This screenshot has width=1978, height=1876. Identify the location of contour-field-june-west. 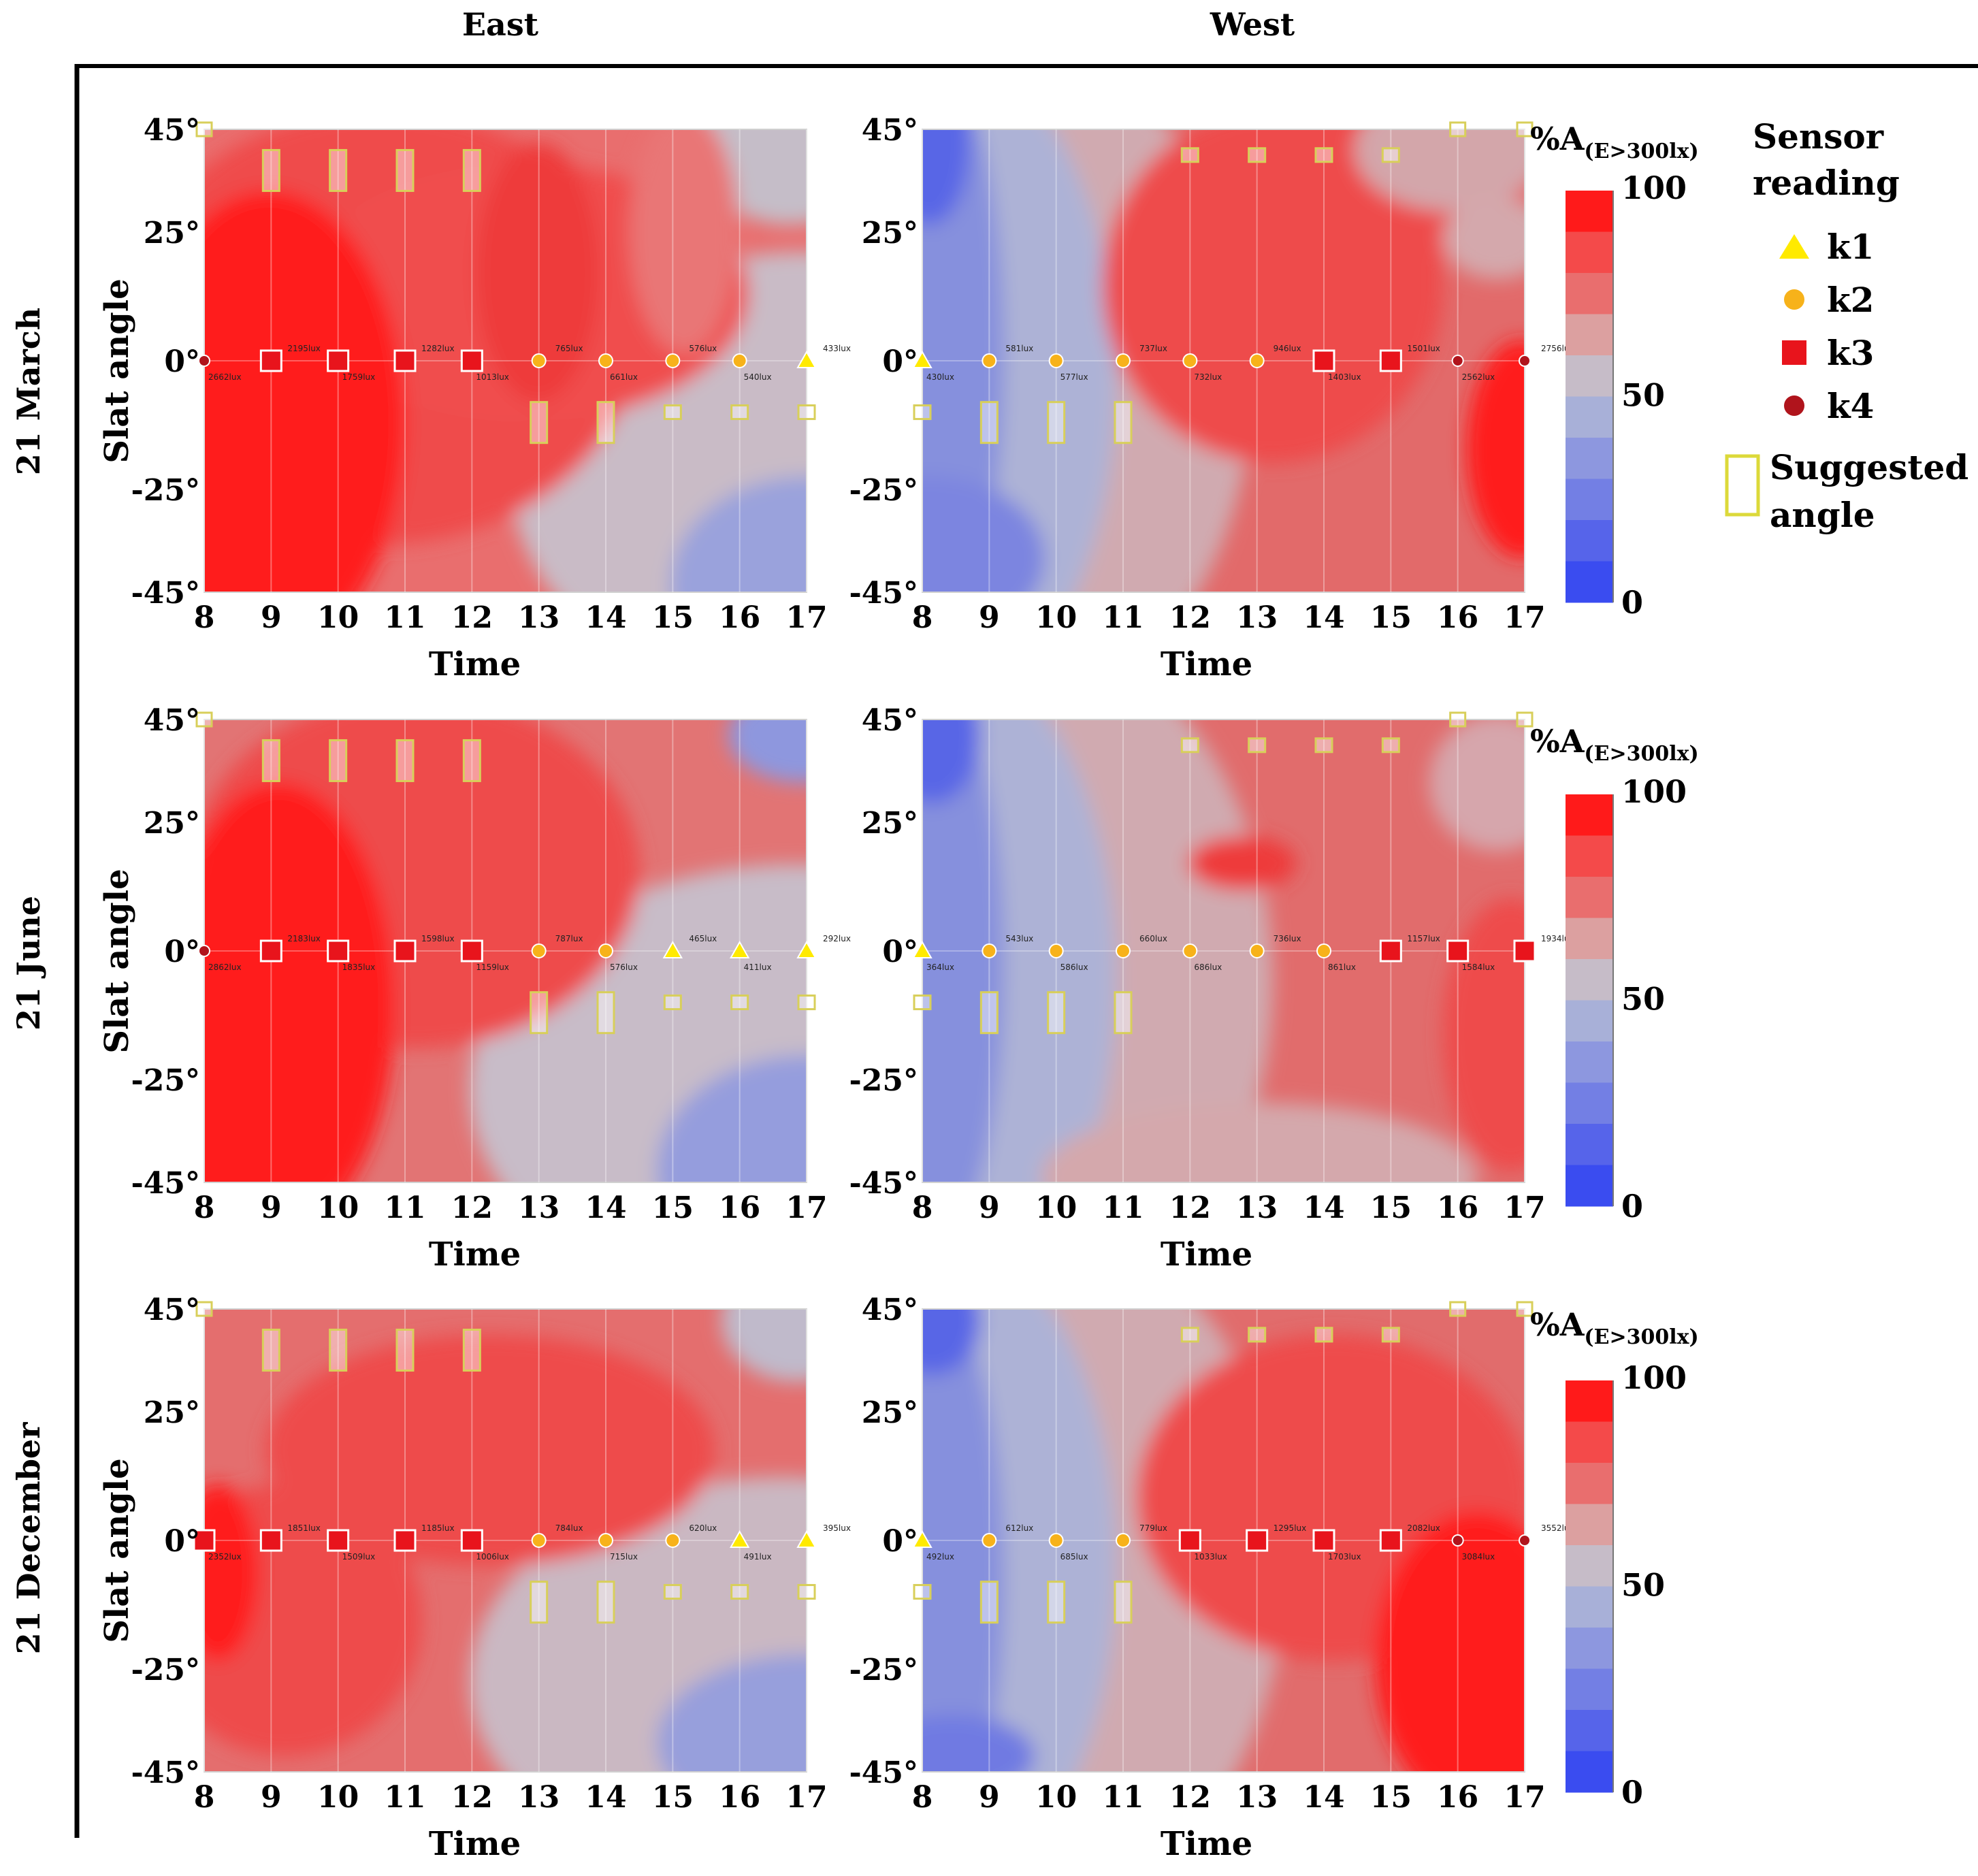
(1223, 951).